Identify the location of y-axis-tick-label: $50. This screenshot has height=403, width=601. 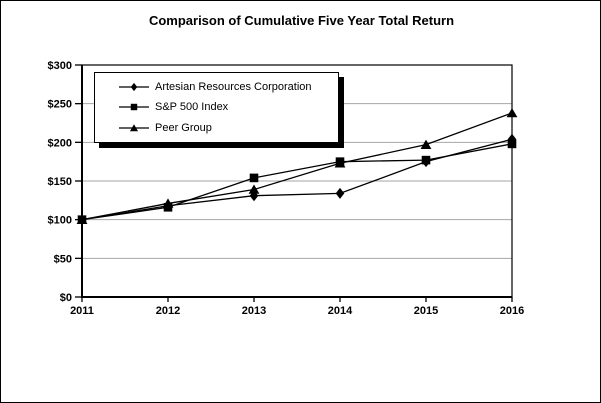
(63, 259).